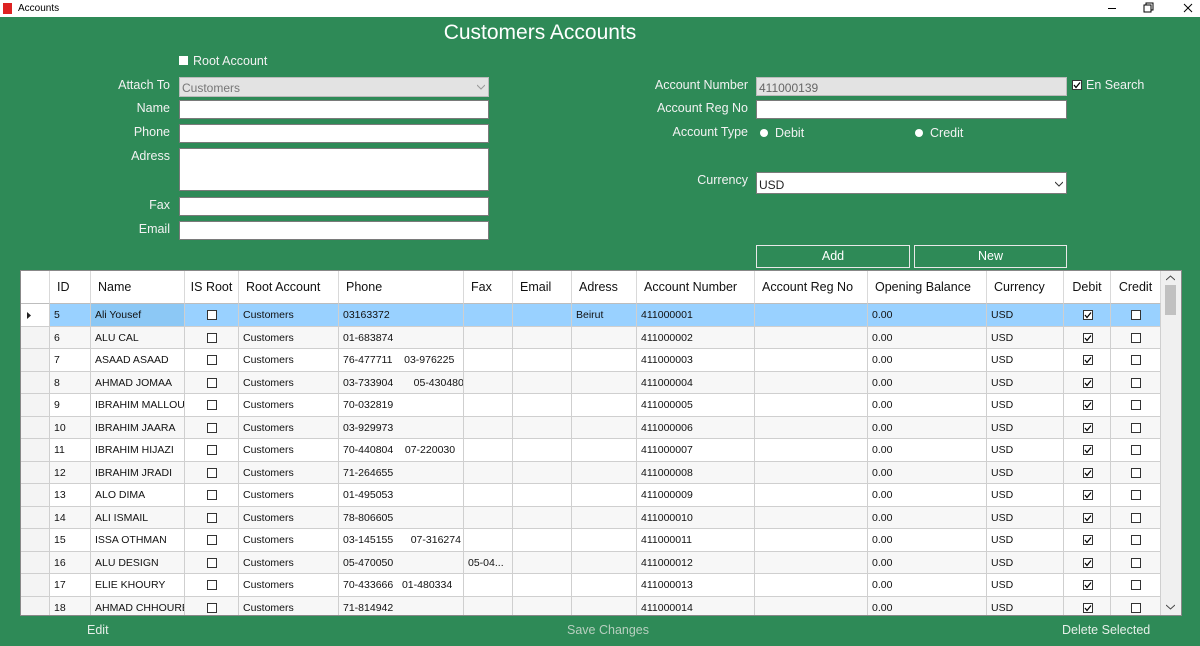 The width and height of the screenshot is (1200, 646). What do you see at coordinates (542, 287) in the screenshot?
I see `column-header: Email` at bounding box center [542, 287].